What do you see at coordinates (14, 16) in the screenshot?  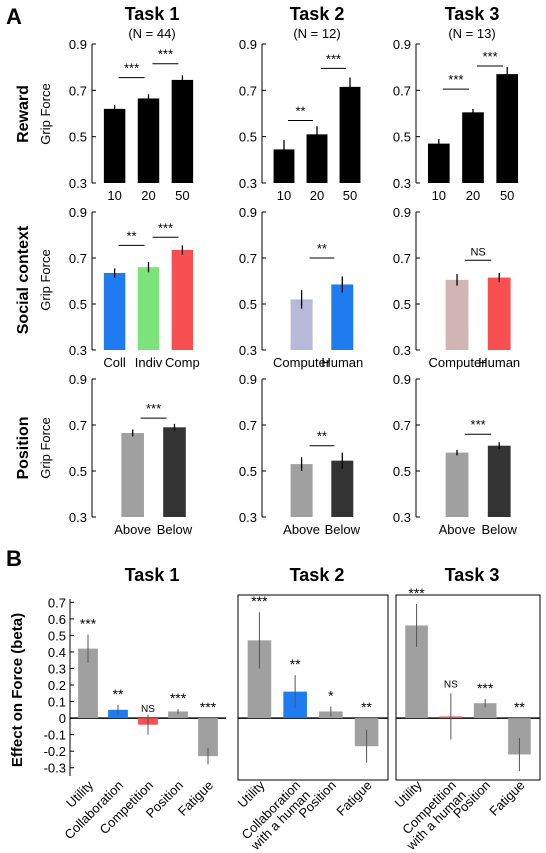 I see `panel-a-label: A` at bounding box center [14, 16].